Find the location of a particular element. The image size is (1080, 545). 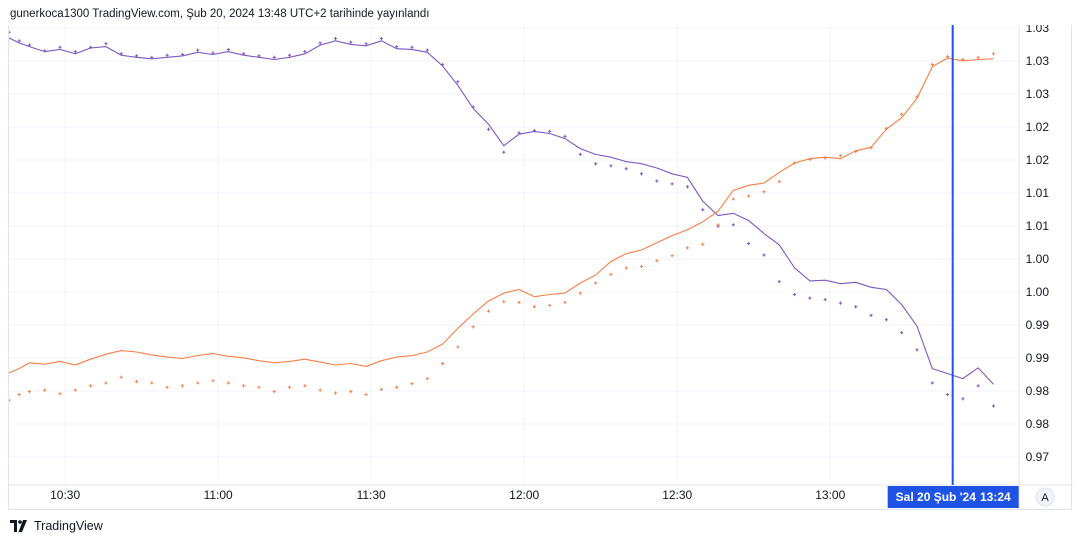

crosshair-date-label: Sal 20 Şub '24 is located at coordinates (936, 497).